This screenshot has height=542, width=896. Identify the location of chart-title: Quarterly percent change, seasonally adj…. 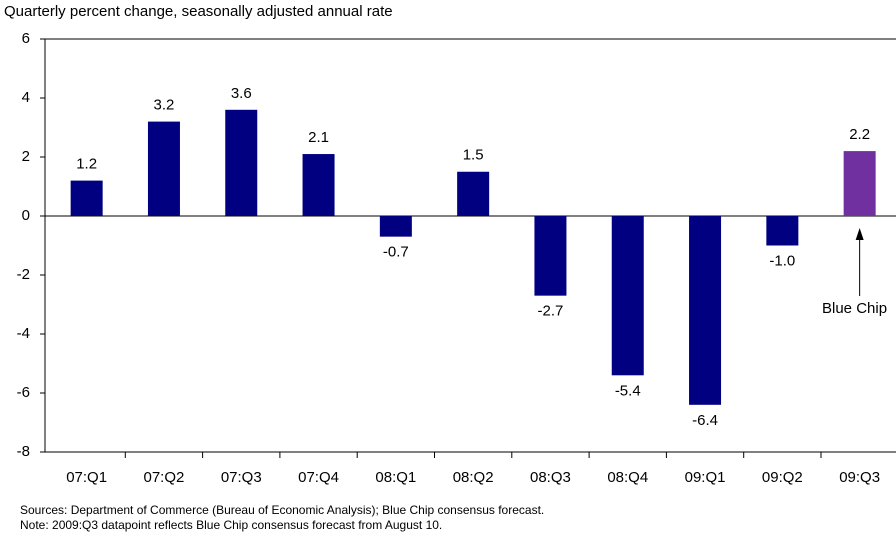
(198, 11).